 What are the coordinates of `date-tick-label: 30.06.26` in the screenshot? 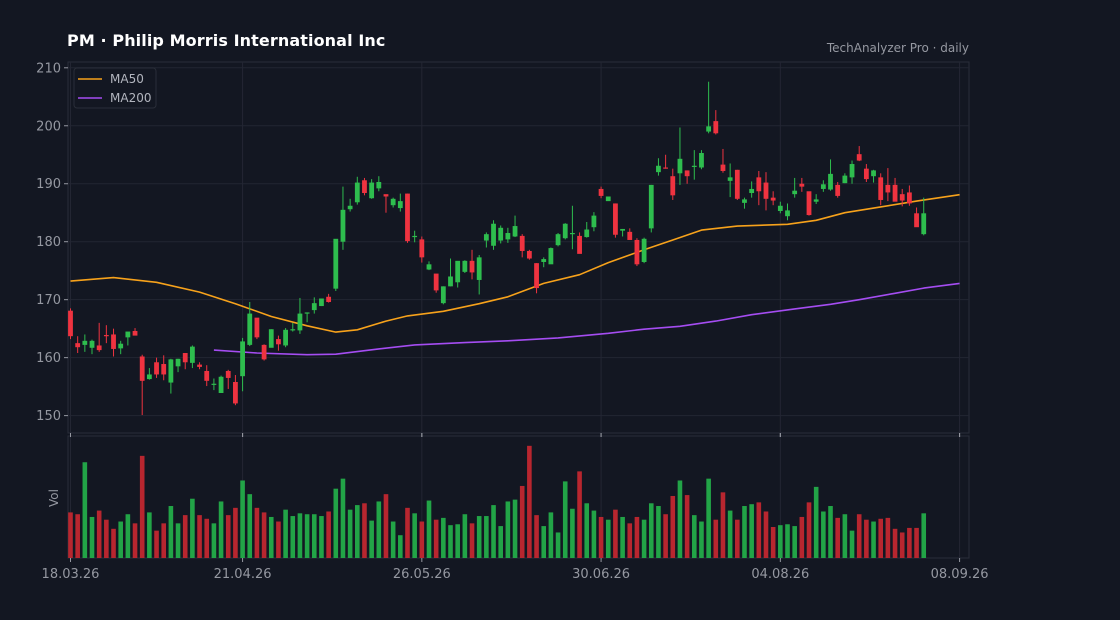 It's located at (601, 574).